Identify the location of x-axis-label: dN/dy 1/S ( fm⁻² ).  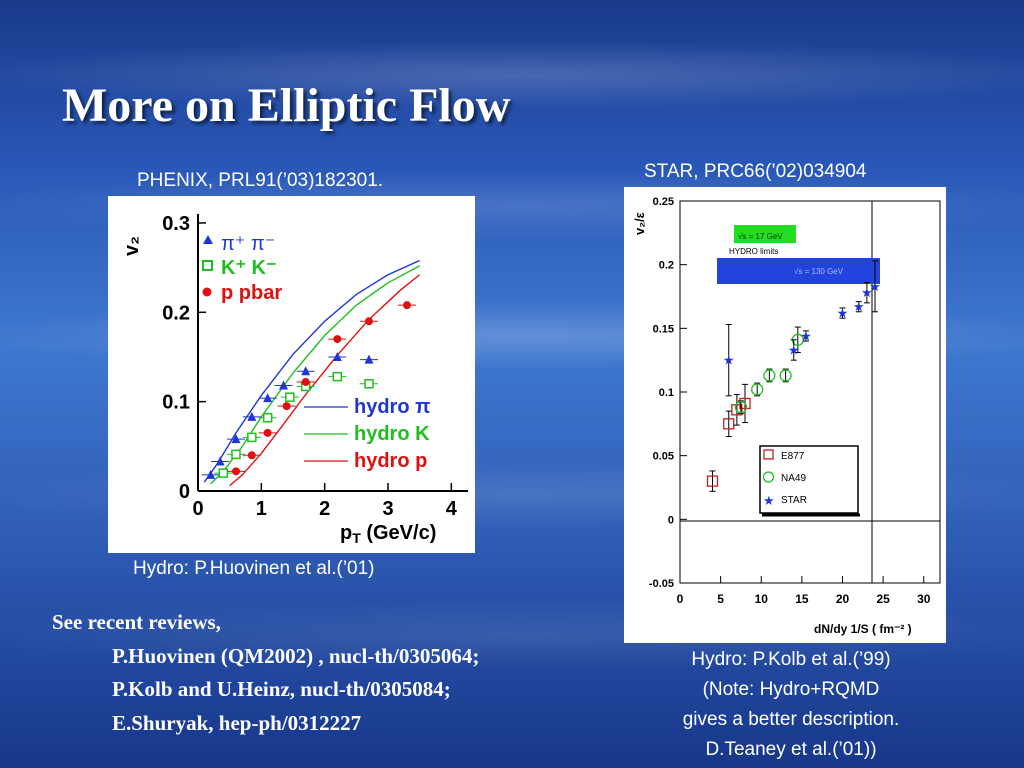
(863, 629).